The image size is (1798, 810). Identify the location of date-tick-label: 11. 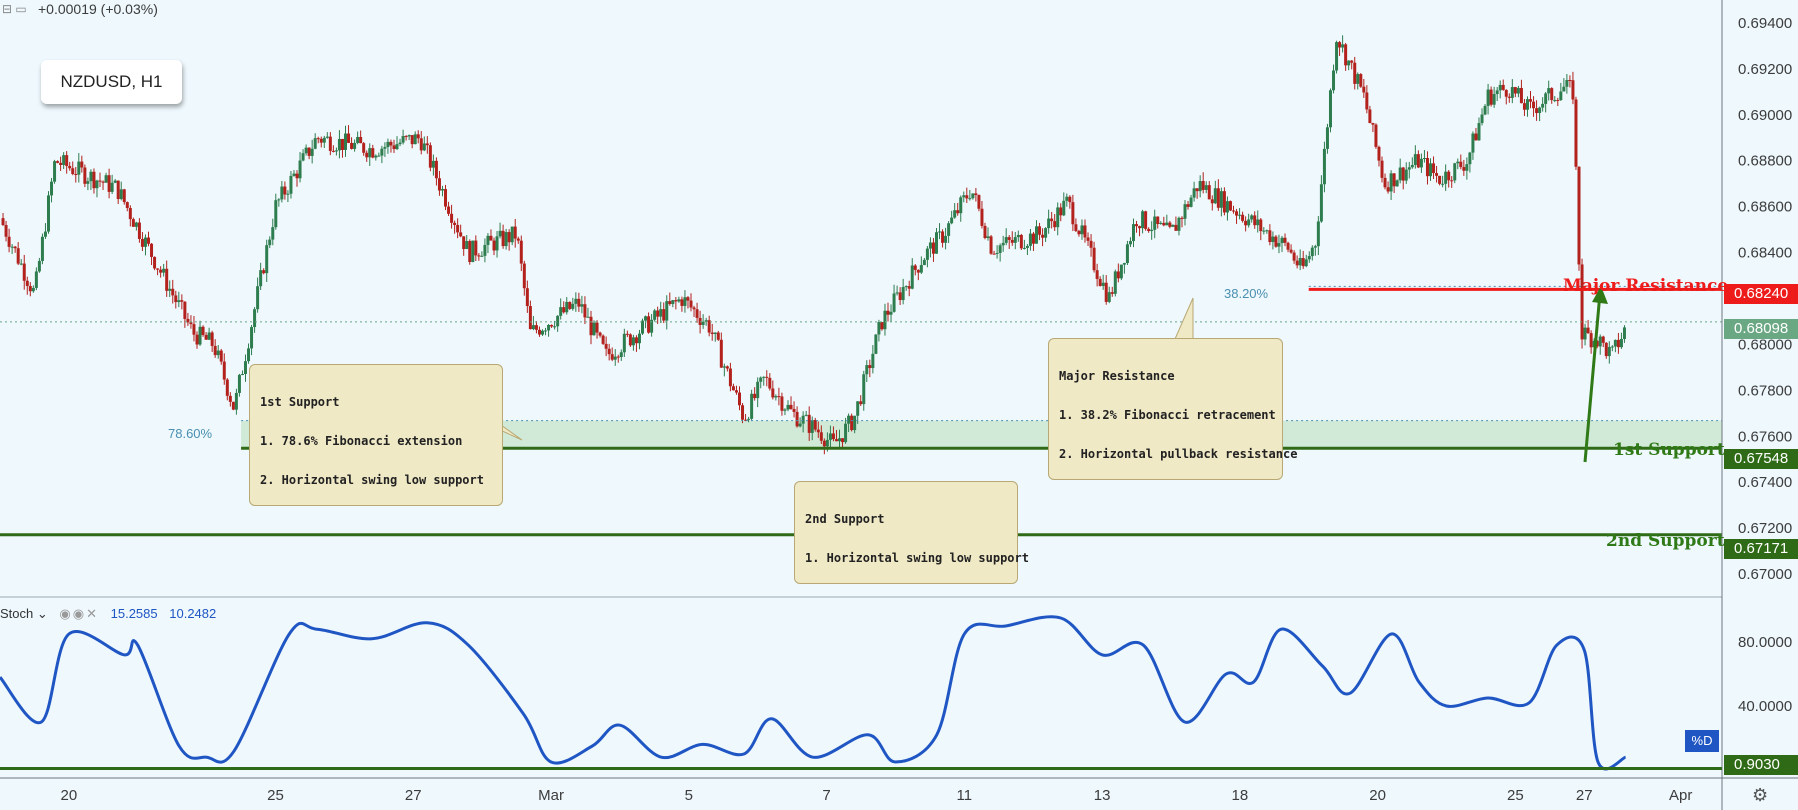
(965, 795).